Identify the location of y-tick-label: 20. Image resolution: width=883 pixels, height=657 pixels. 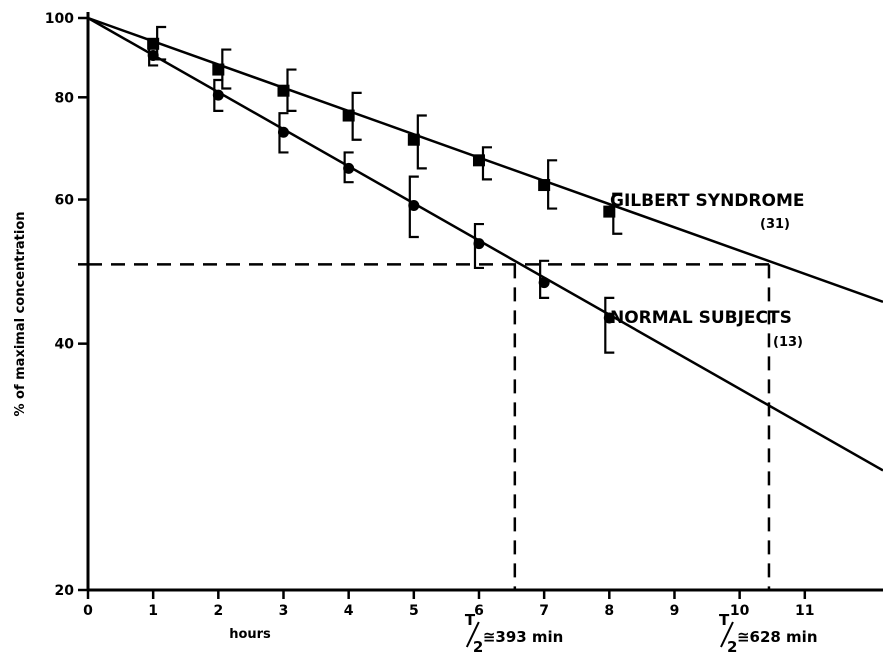
(65, 591).